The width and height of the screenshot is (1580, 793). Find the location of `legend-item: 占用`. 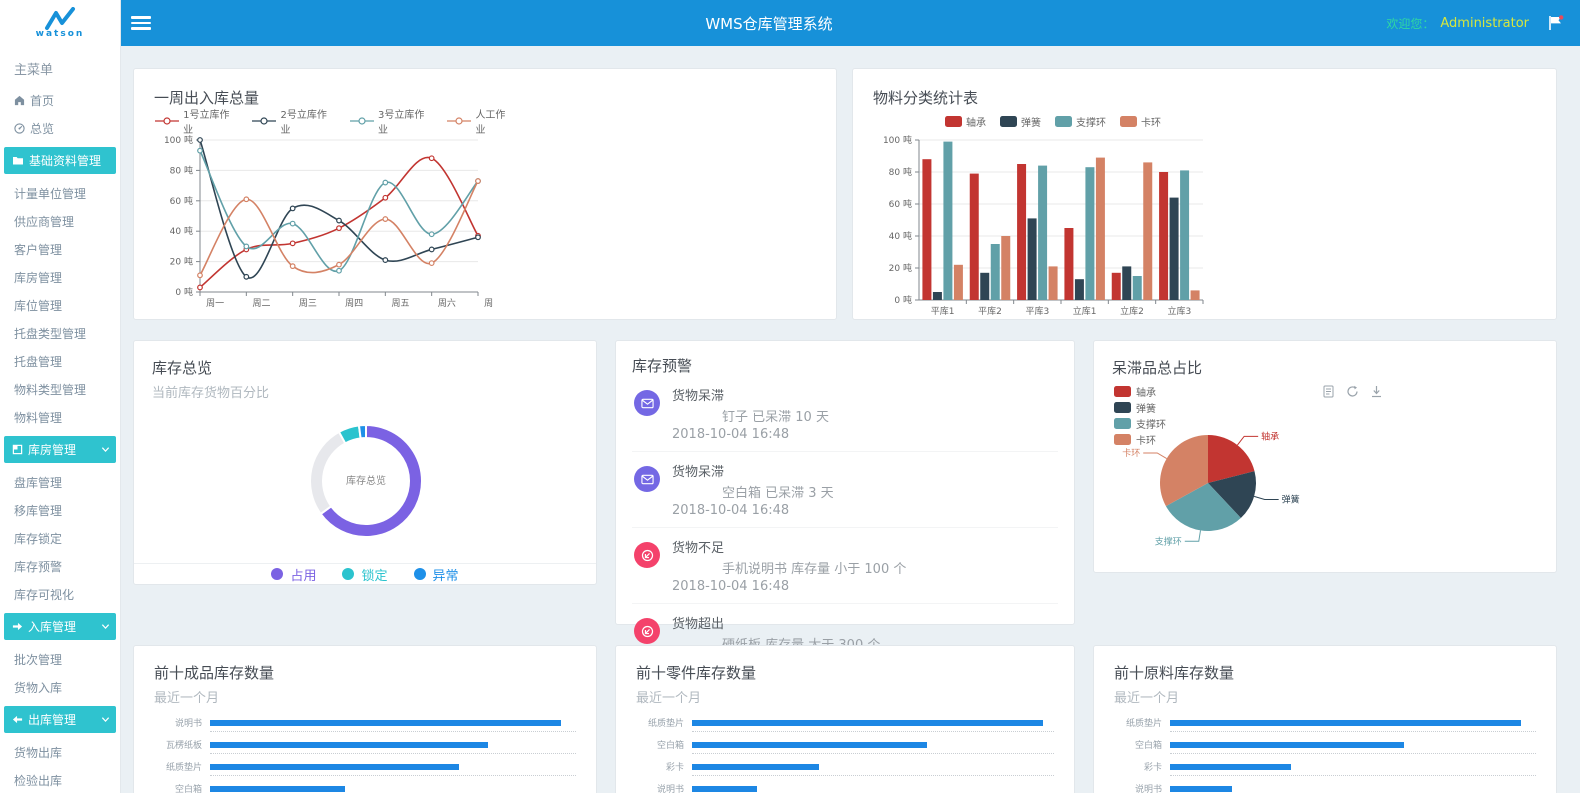

legend-item: 占用 is located at coordinates (293, 574).